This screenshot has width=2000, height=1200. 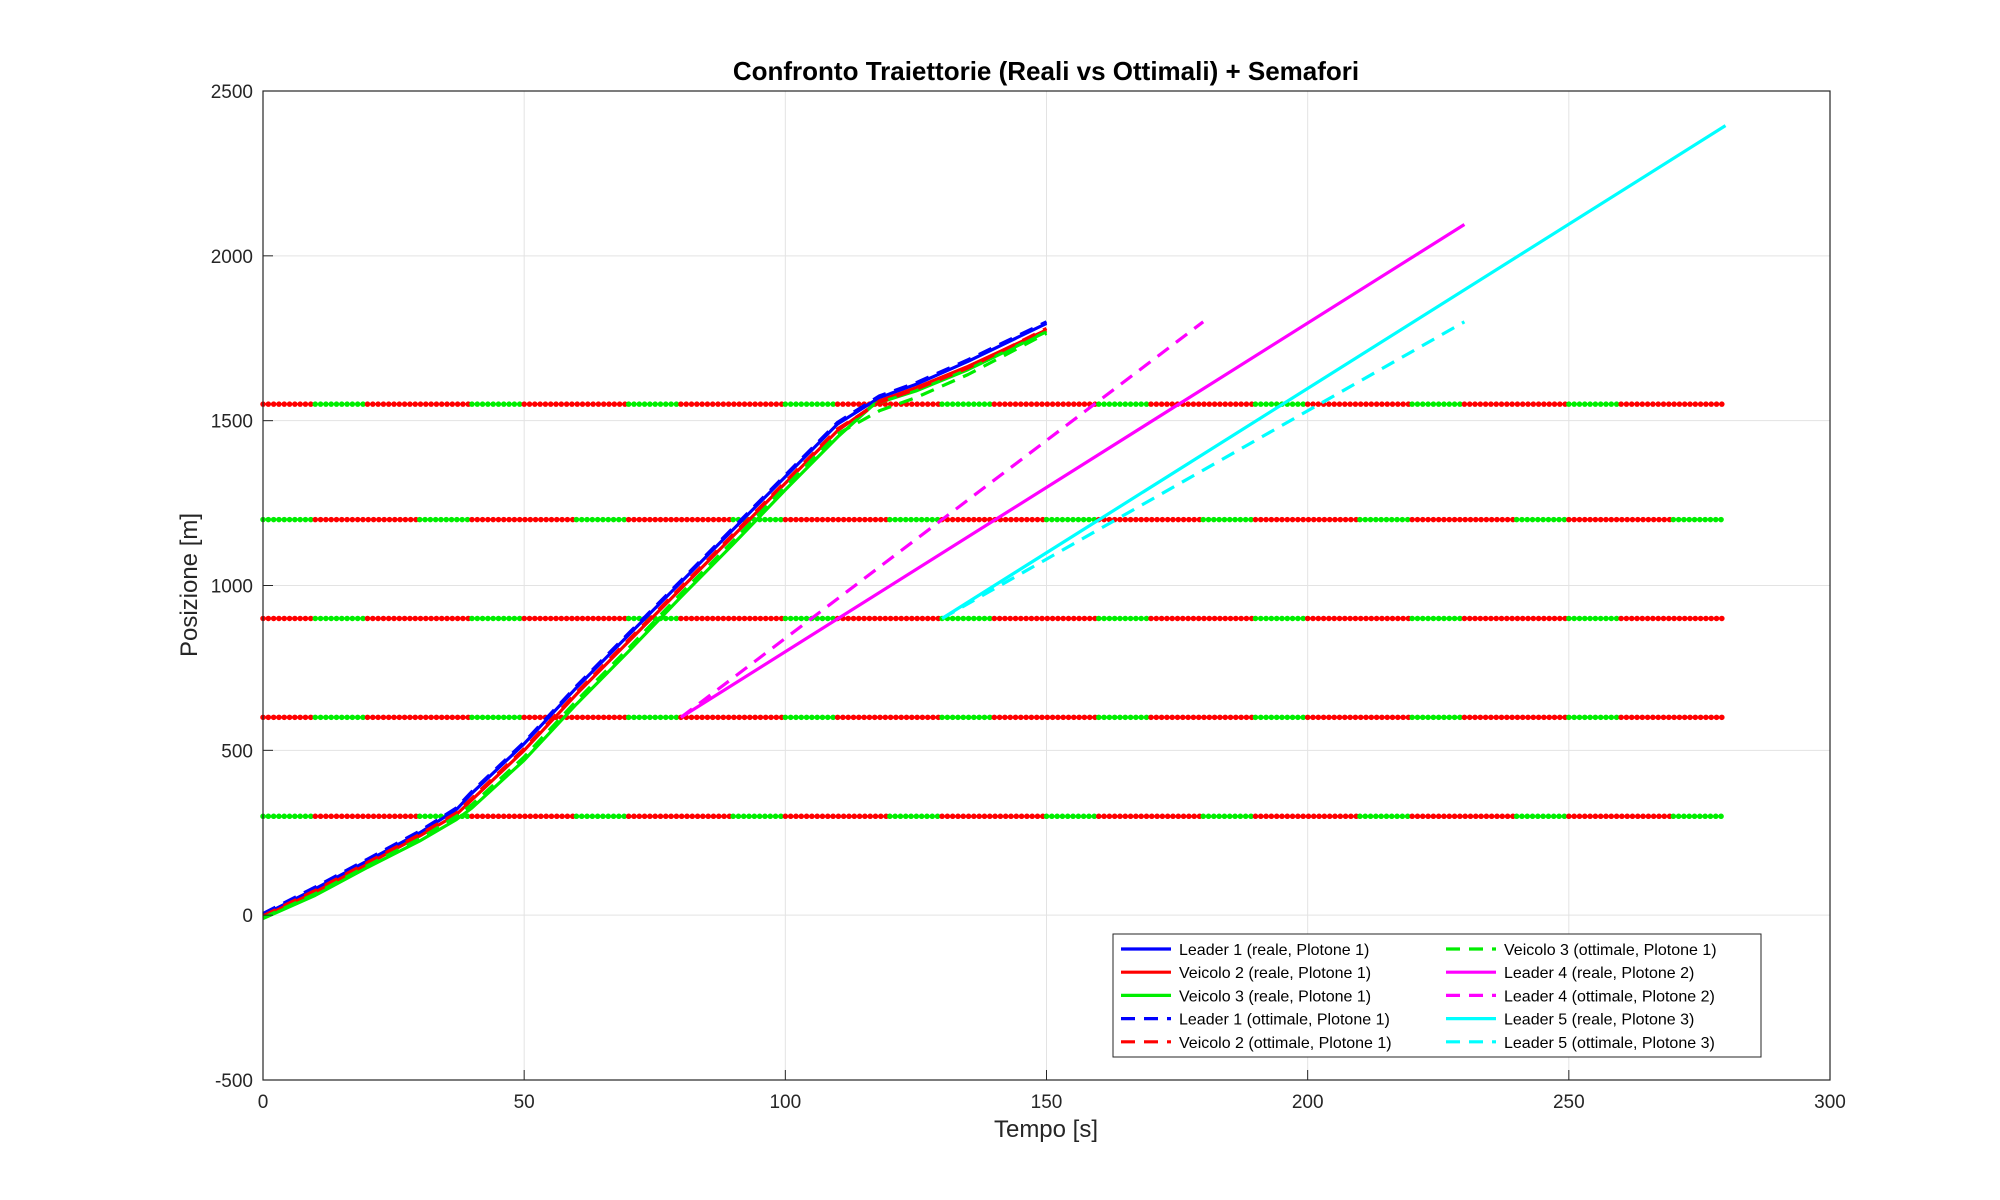 I want to click on y-tick-label: 1500, so click(x=232, y=422).